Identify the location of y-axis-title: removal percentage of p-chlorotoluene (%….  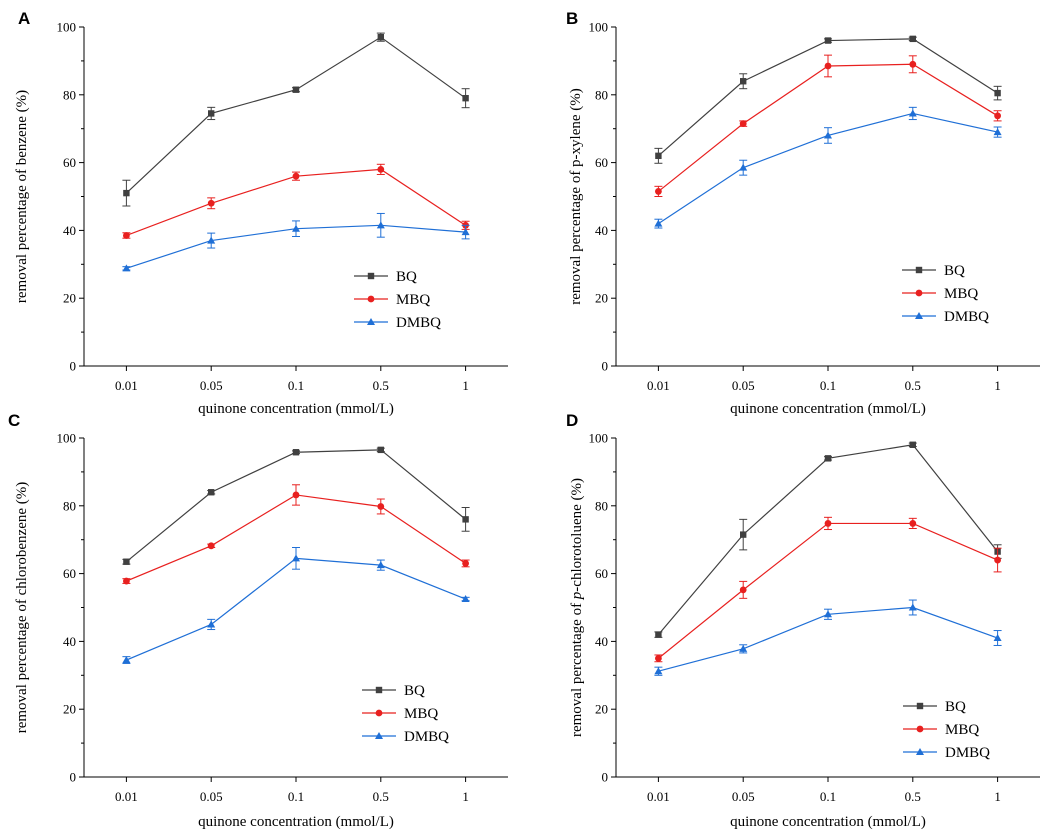
(577, 607).